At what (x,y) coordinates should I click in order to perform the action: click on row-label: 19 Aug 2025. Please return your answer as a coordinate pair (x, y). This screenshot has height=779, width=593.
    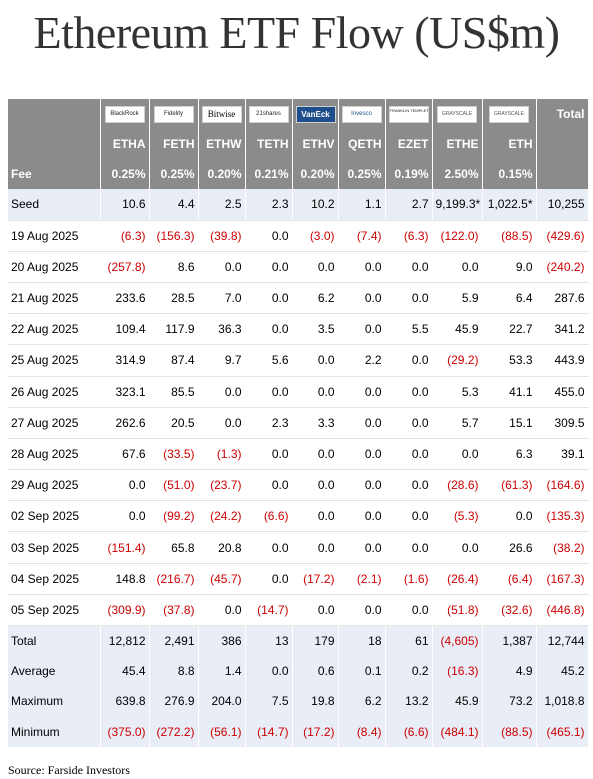
    Looking at the image, I should click on (54, 236).